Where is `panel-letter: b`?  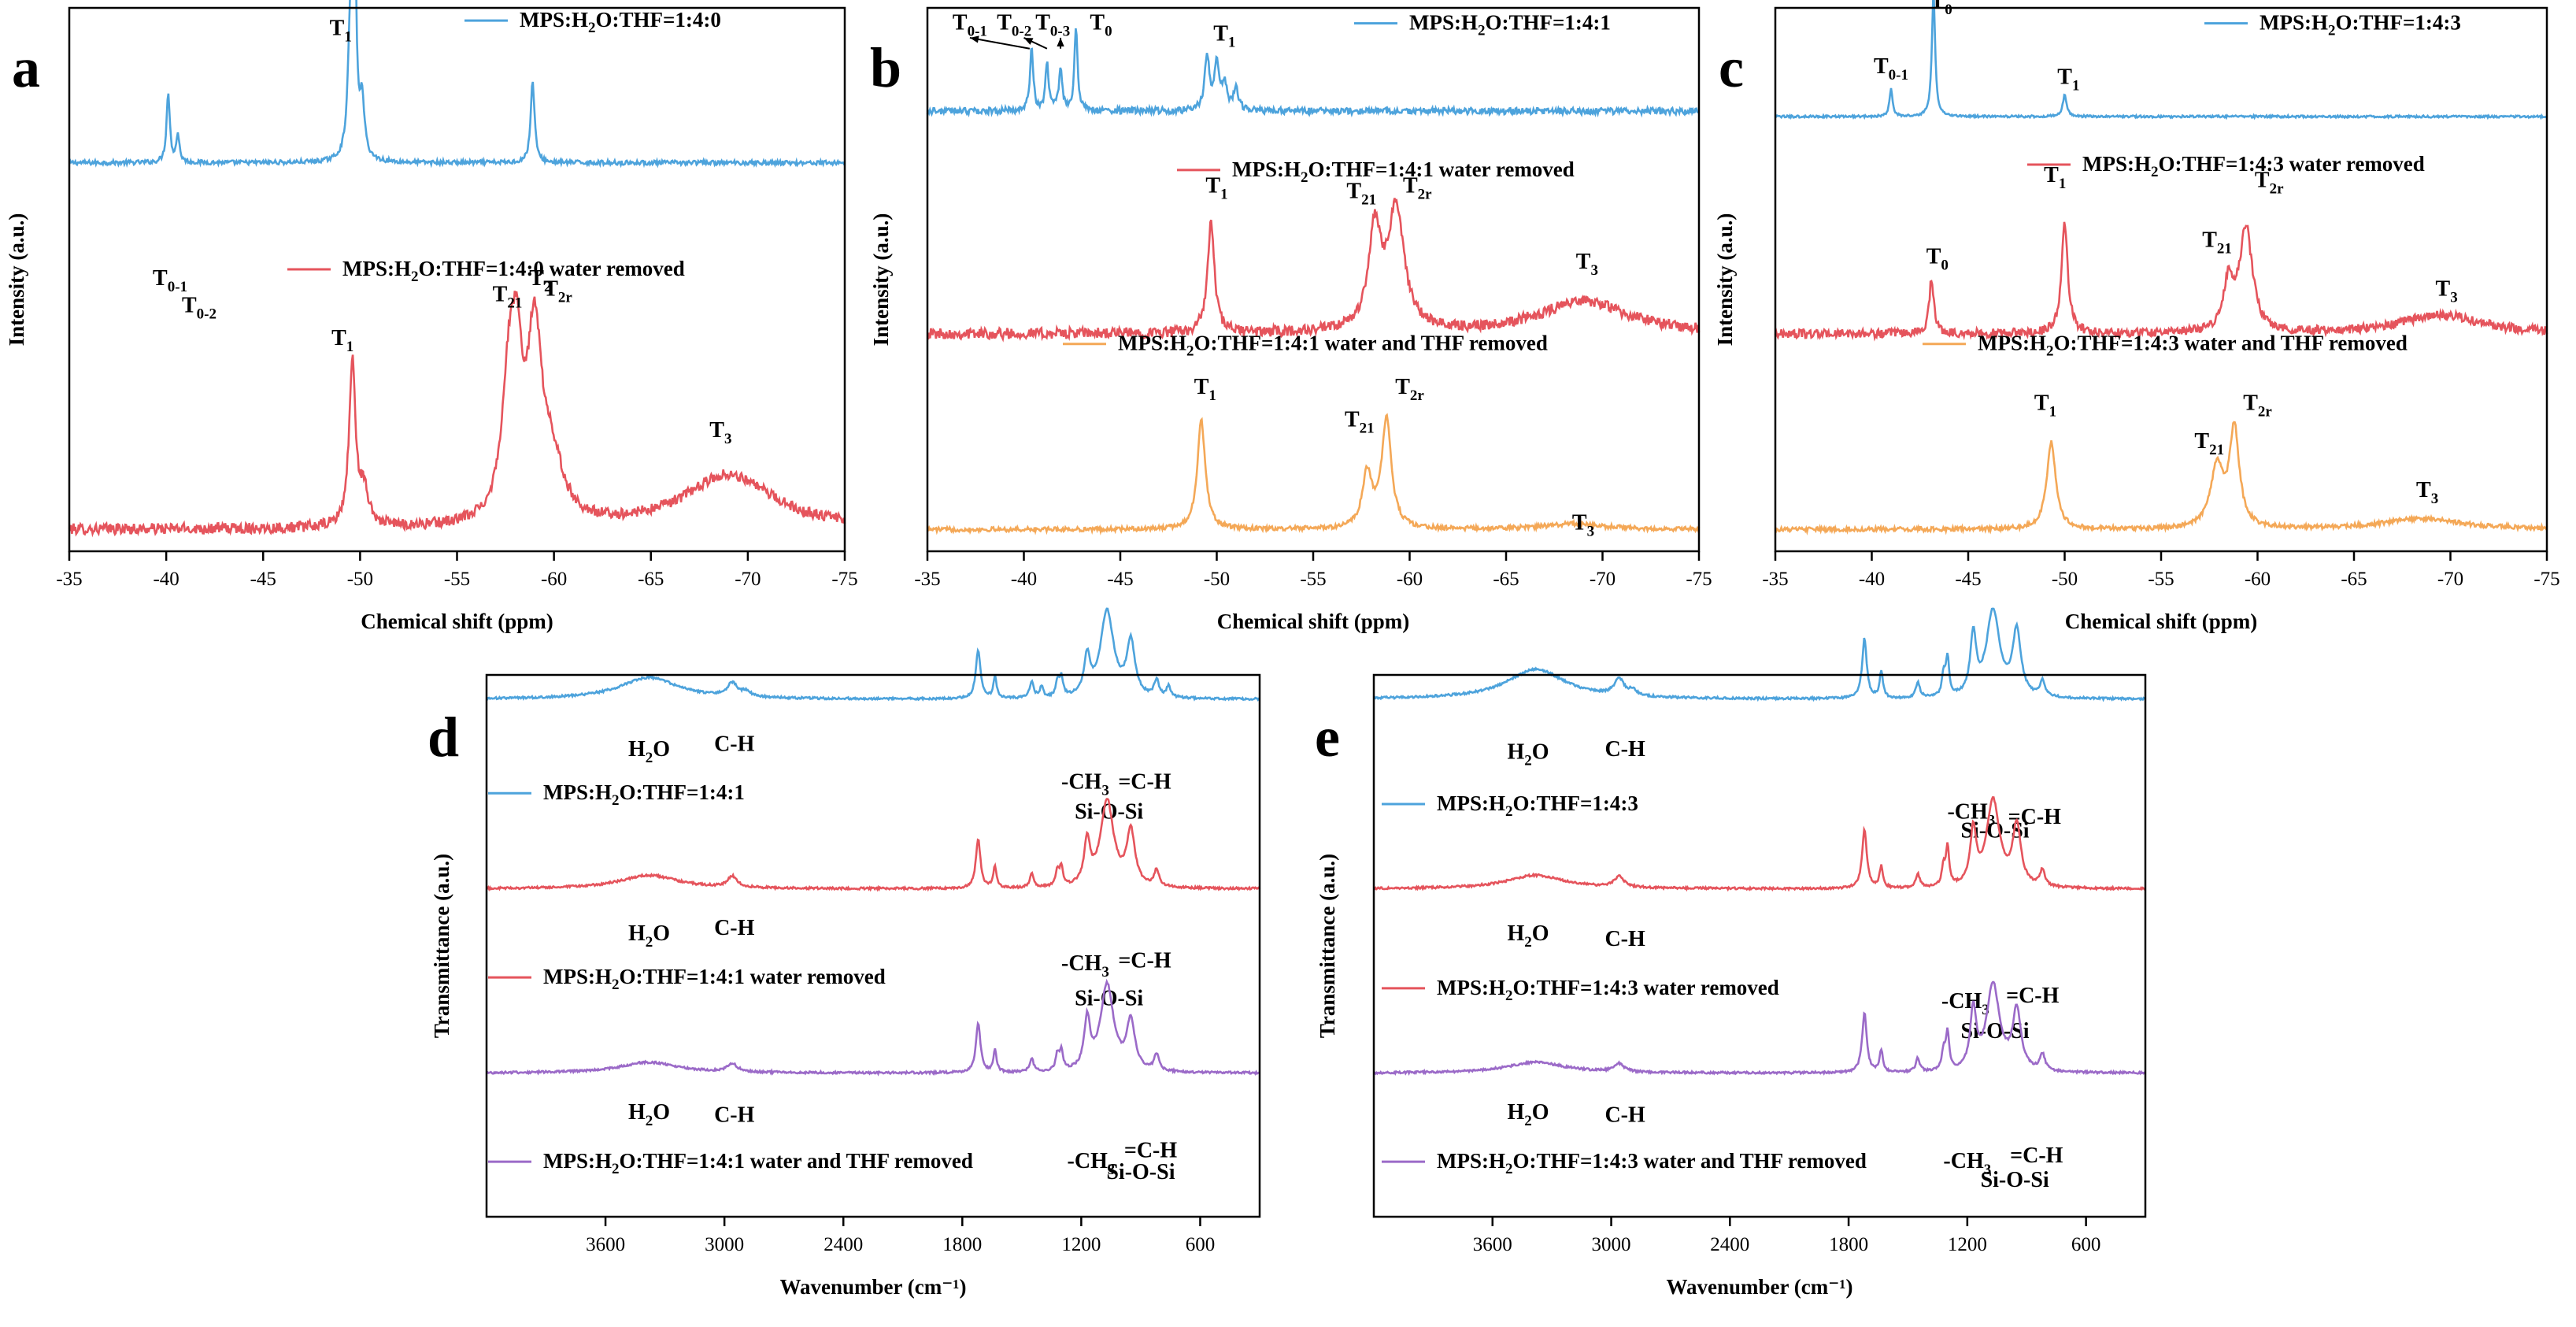 panel-letter: b is located at coordinates (885, 67).